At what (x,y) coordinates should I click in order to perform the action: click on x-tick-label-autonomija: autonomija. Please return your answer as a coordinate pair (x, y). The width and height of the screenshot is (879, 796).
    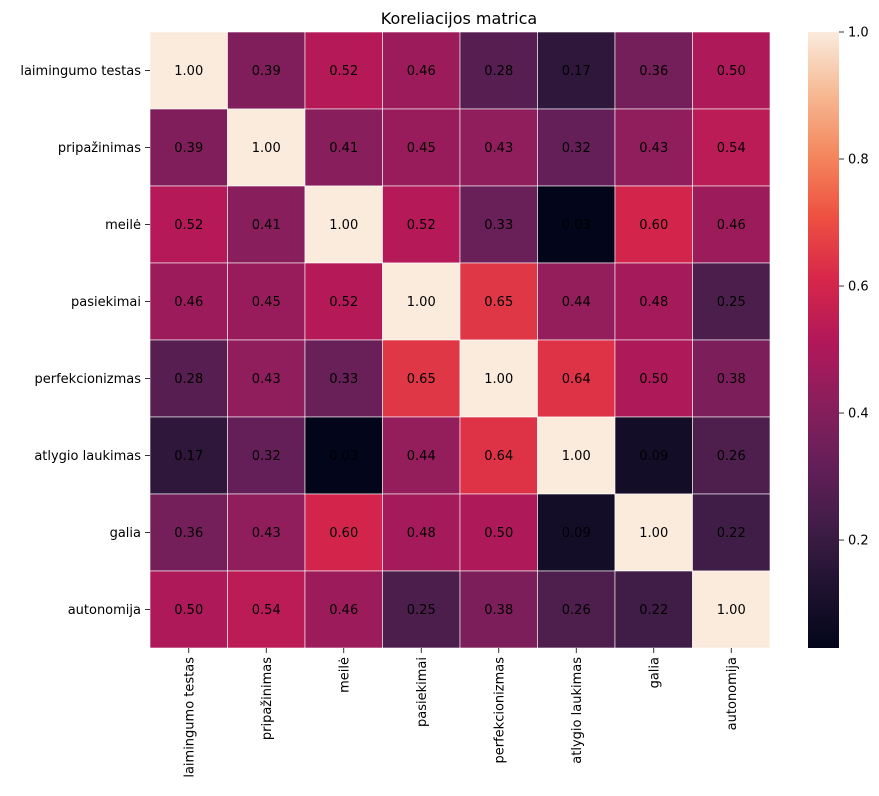
    Looking at the image, I should click on (732, 693).